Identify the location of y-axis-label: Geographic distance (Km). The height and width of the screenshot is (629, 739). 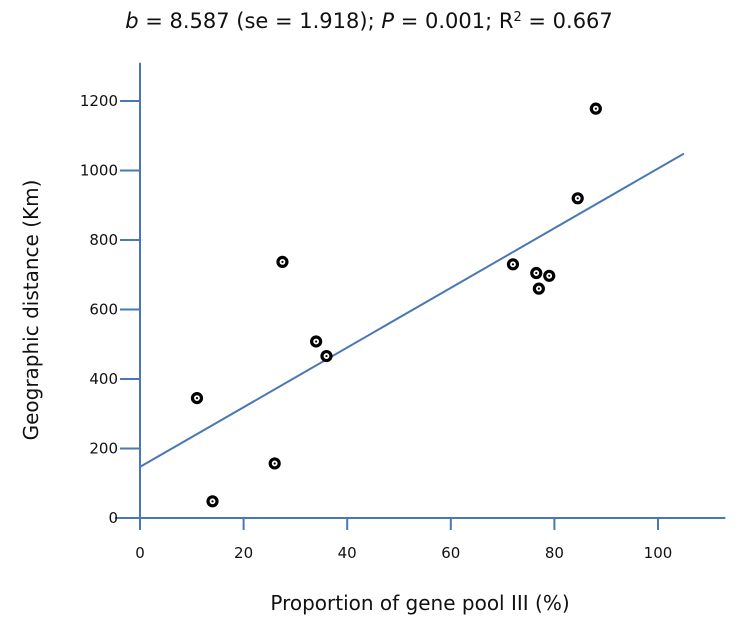
(31, 310).